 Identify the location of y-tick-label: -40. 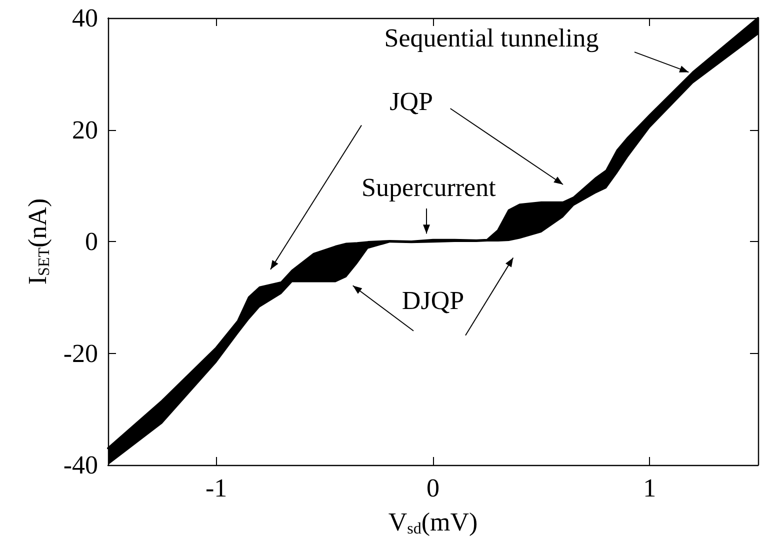
(80, 465).